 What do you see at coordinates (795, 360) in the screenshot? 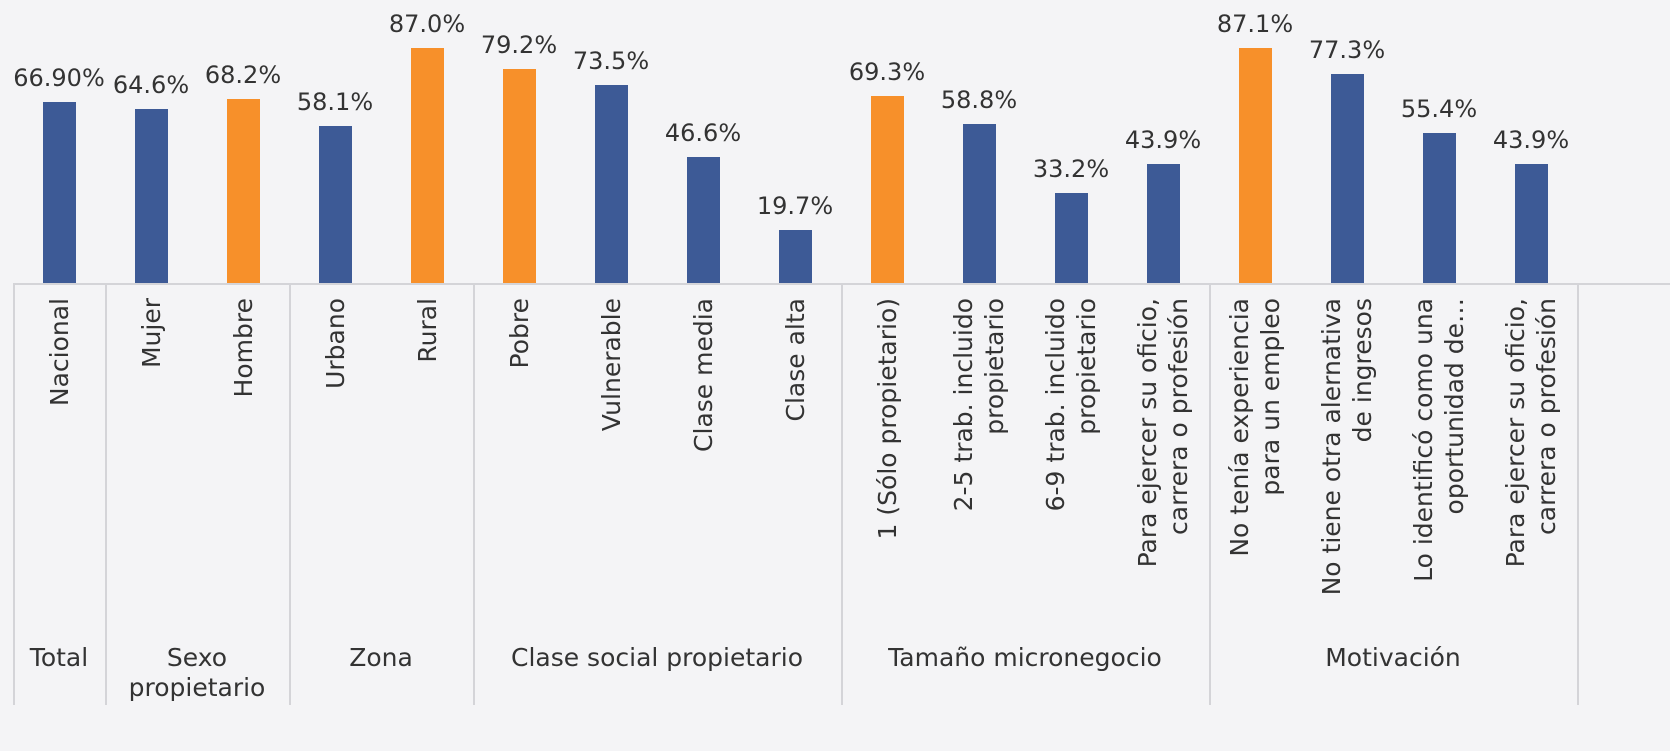
I see `category-label: Clase alta` at bounding box center [795, 360].